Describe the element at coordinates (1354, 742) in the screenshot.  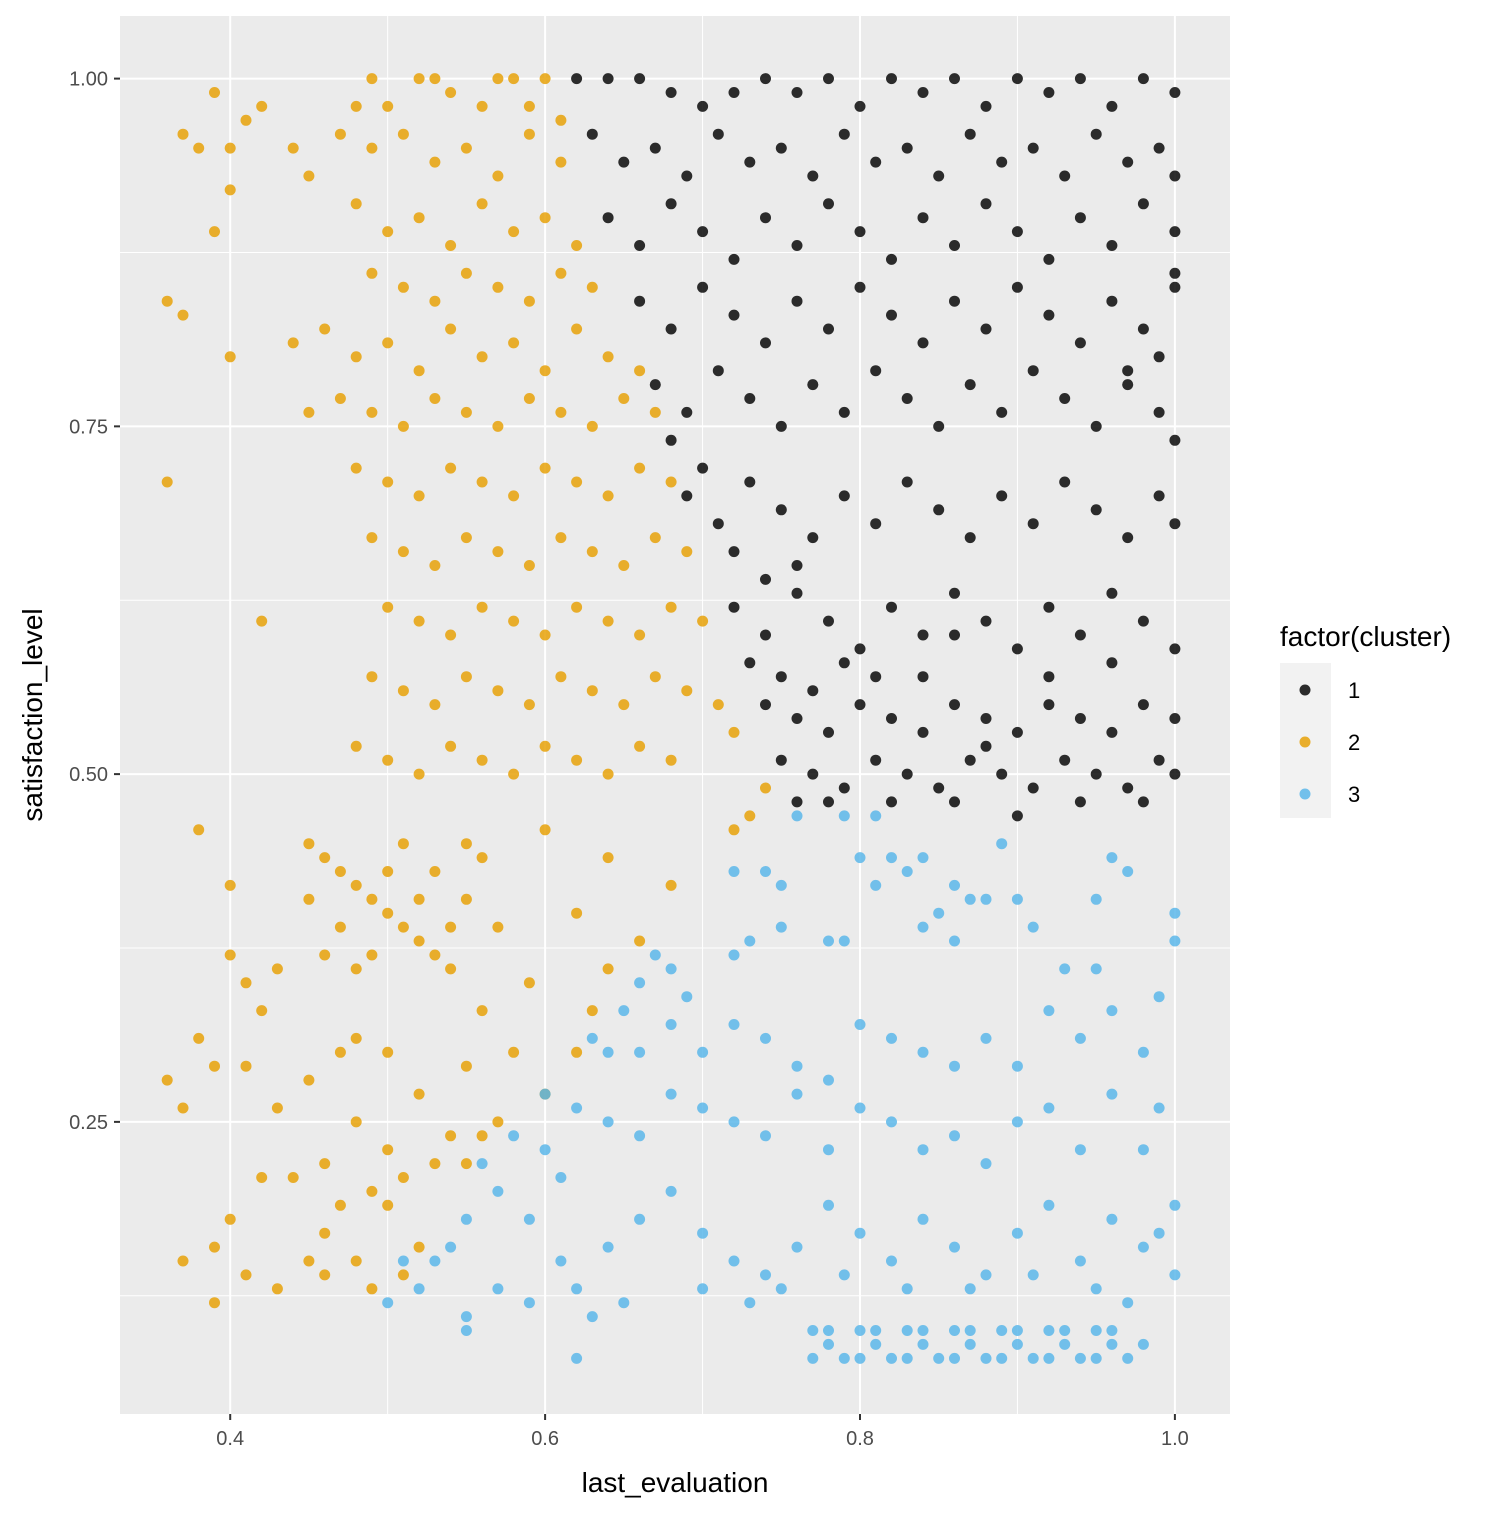
I see `legend-label-2: 2` at that location.